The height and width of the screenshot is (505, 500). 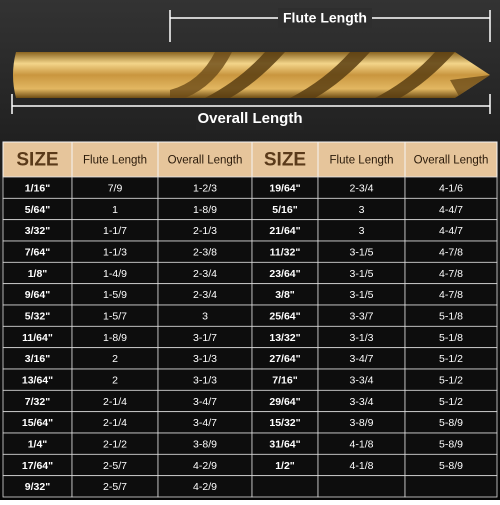 I want to click on size-cell: 3/32", so click(x=37, y=231).